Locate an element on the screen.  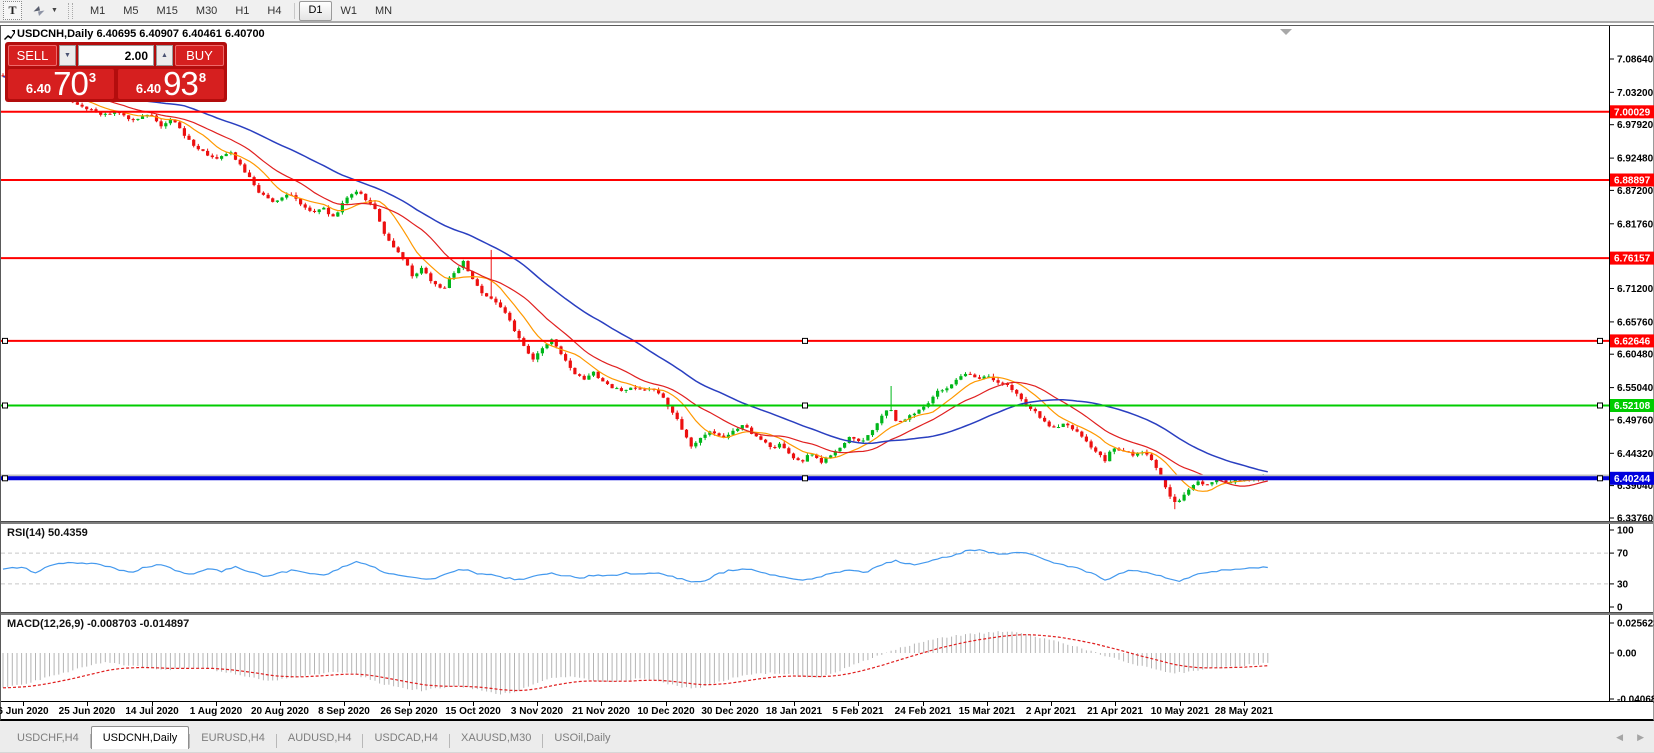
level-price-label: 6.76157 is located at coordinates (1632, 259).